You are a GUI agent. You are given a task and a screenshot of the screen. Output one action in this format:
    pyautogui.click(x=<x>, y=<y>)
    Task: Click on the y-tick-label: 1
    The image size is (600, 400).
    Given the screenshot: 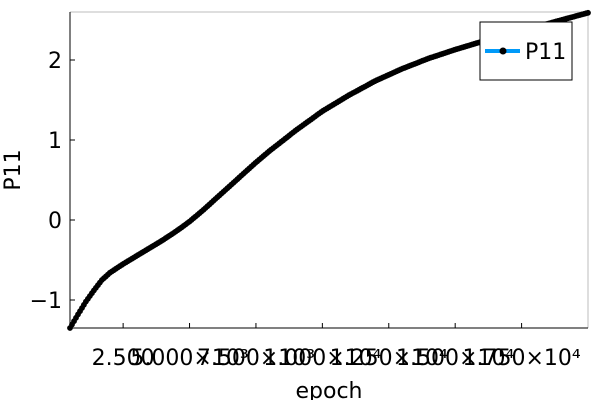 What is the action you would take?
    pyautogui.click(x=55, y=141)
    